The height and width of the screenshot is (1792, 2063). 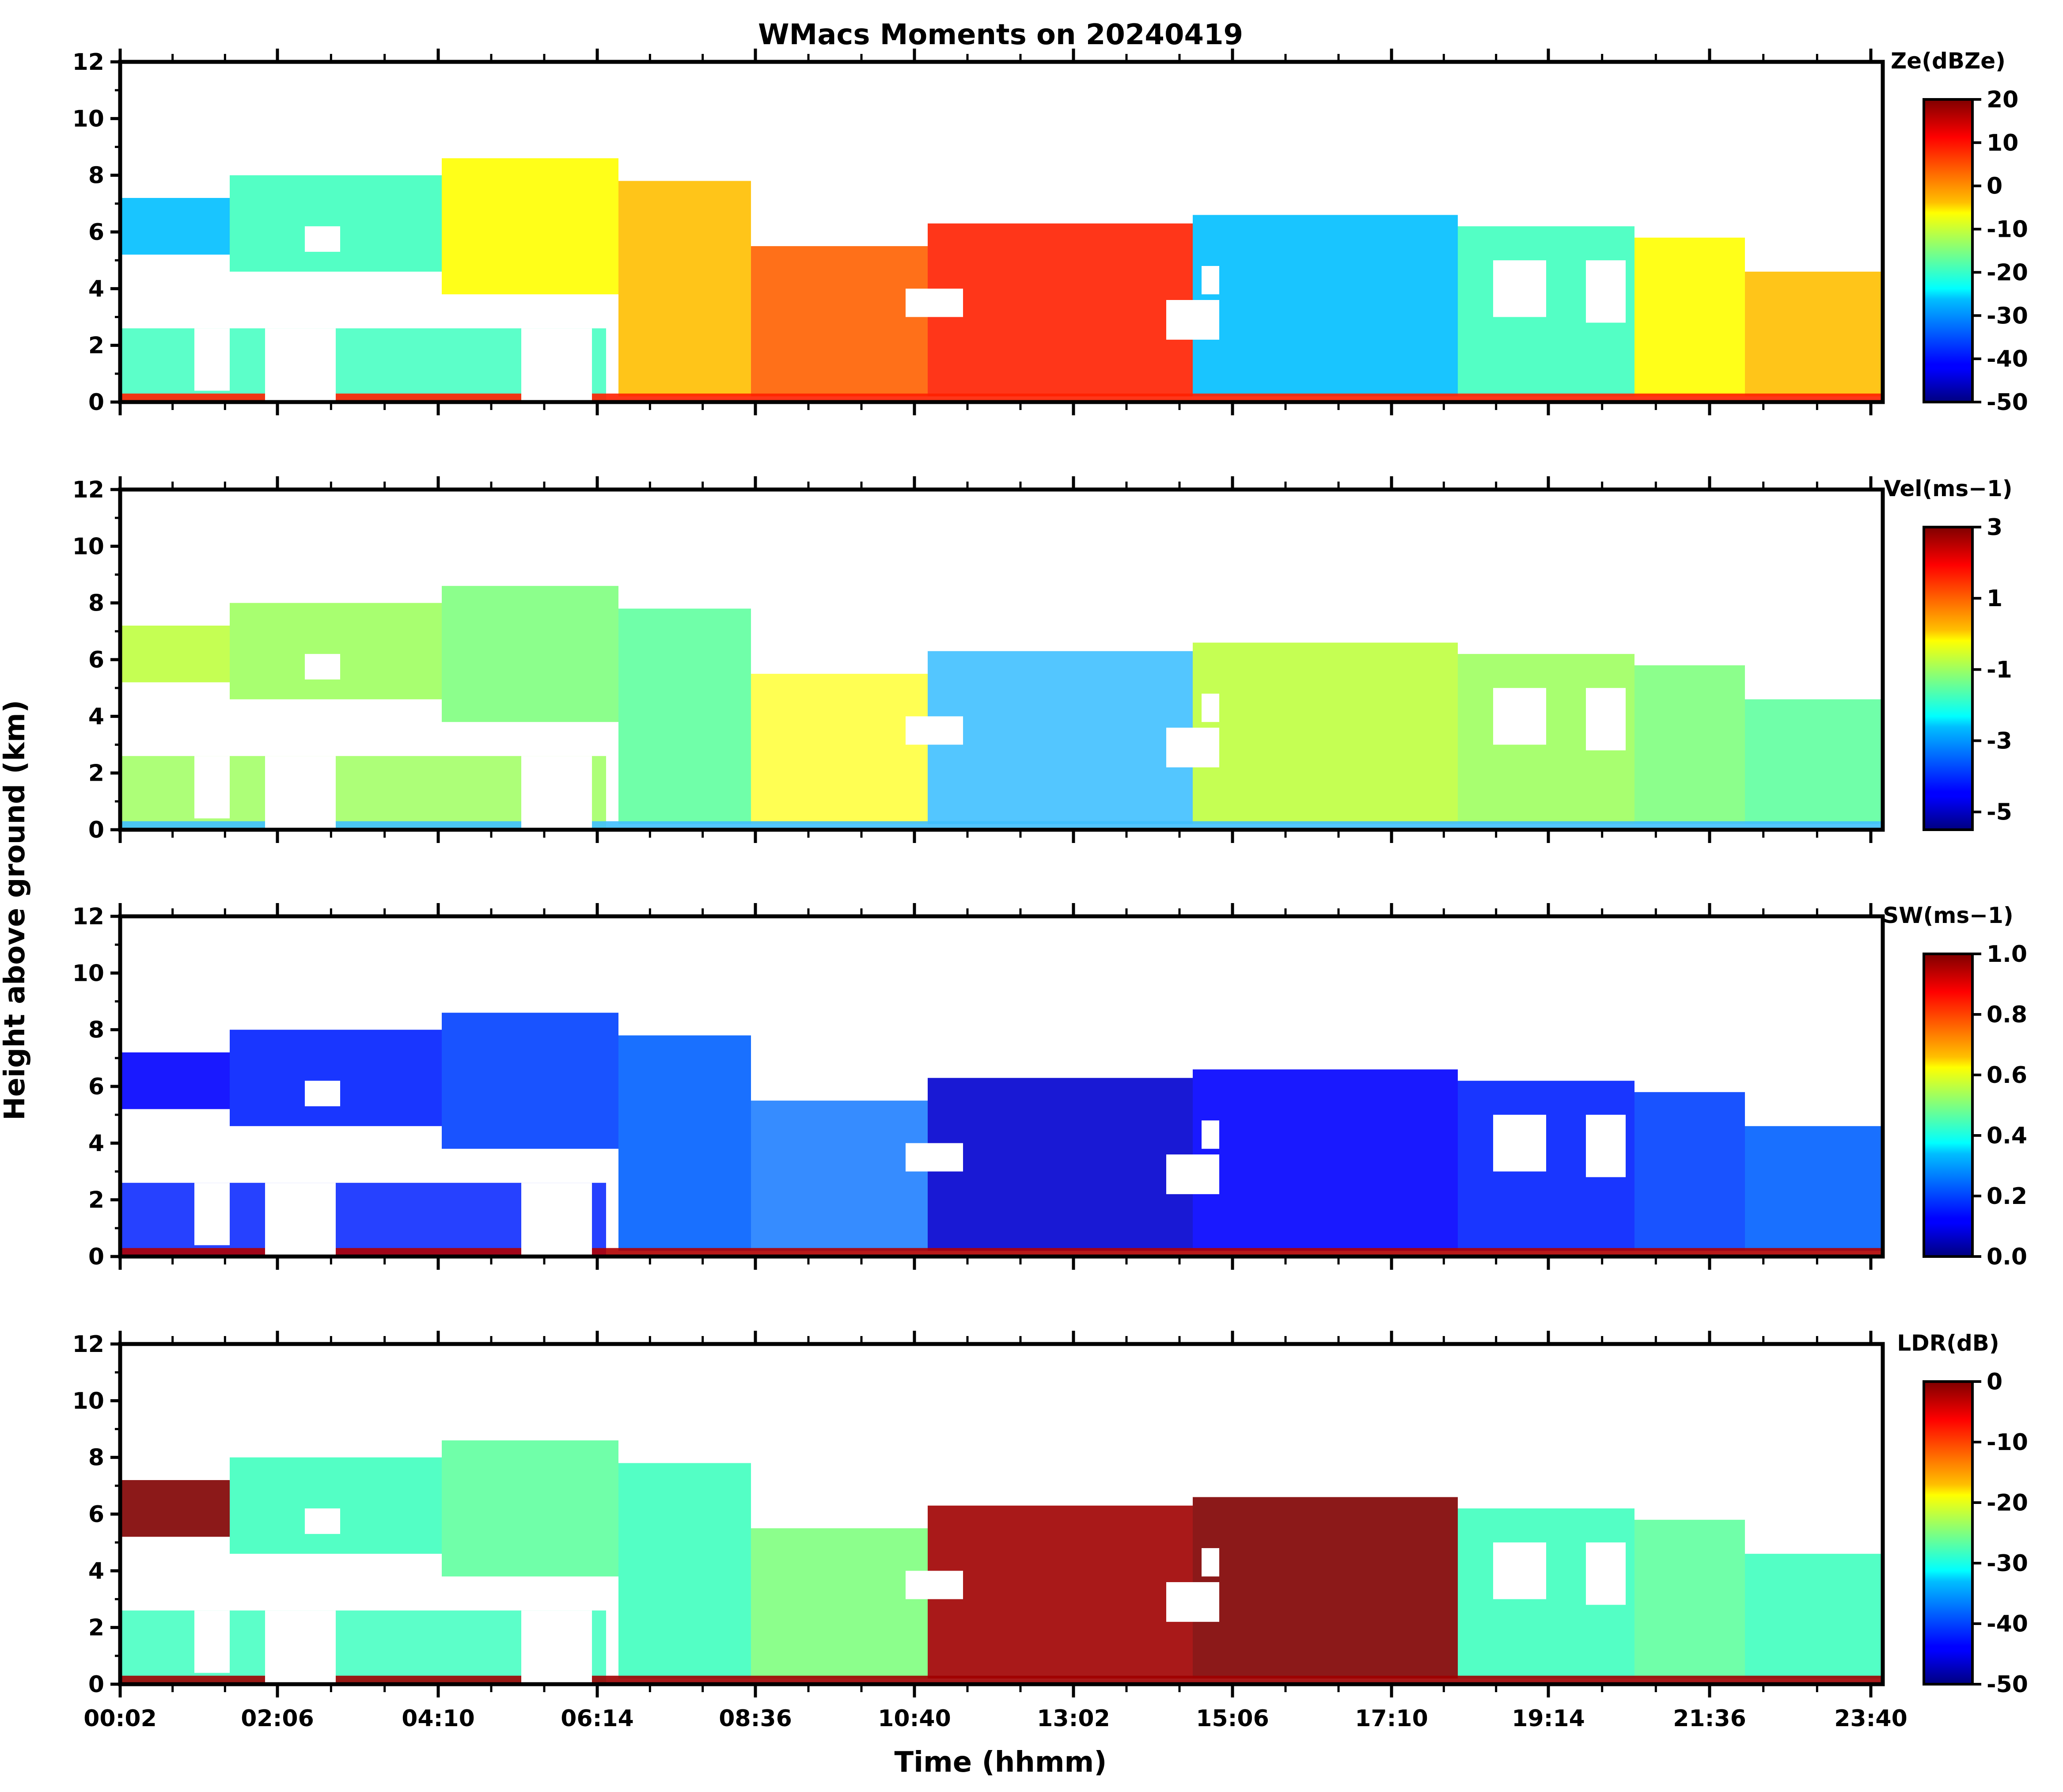 I want to click on colorbar-tick-label: 0.0, so click(x=2007, y=1257).